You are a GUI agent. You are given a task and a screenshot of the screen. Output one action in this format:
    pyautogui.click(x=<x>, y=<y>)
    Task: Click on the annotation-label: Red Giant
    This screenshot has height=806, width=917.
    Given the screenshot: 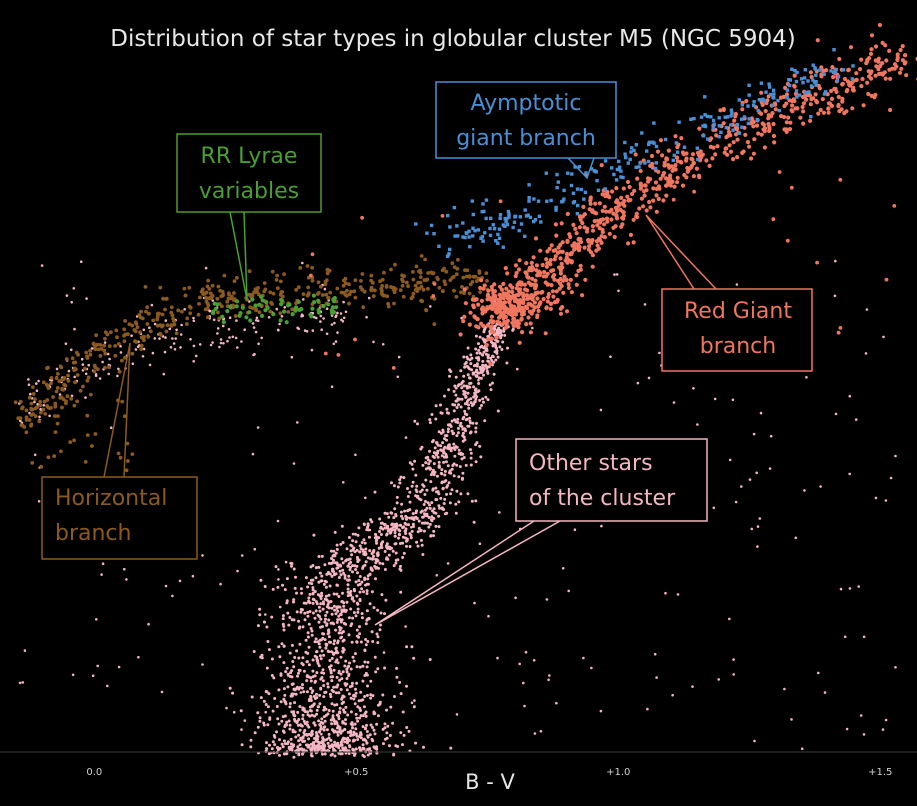 What is the action you would take?
    pyautogui.click(x=738, y=311)
    